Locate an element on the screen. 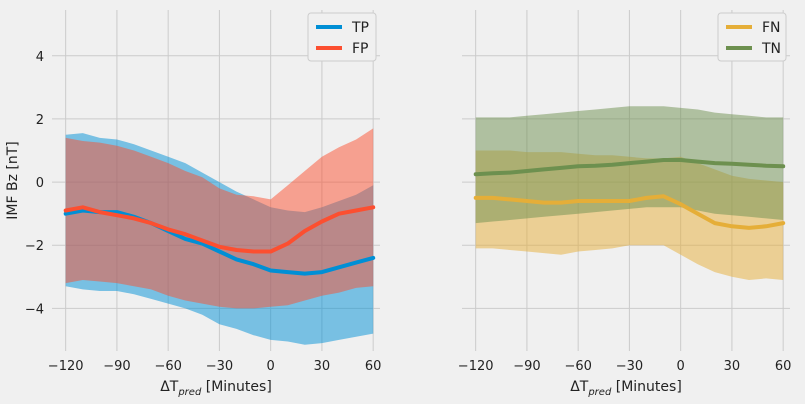 This screenshot has height=404, width=805. line-fp is located at coordinates (219, 229).